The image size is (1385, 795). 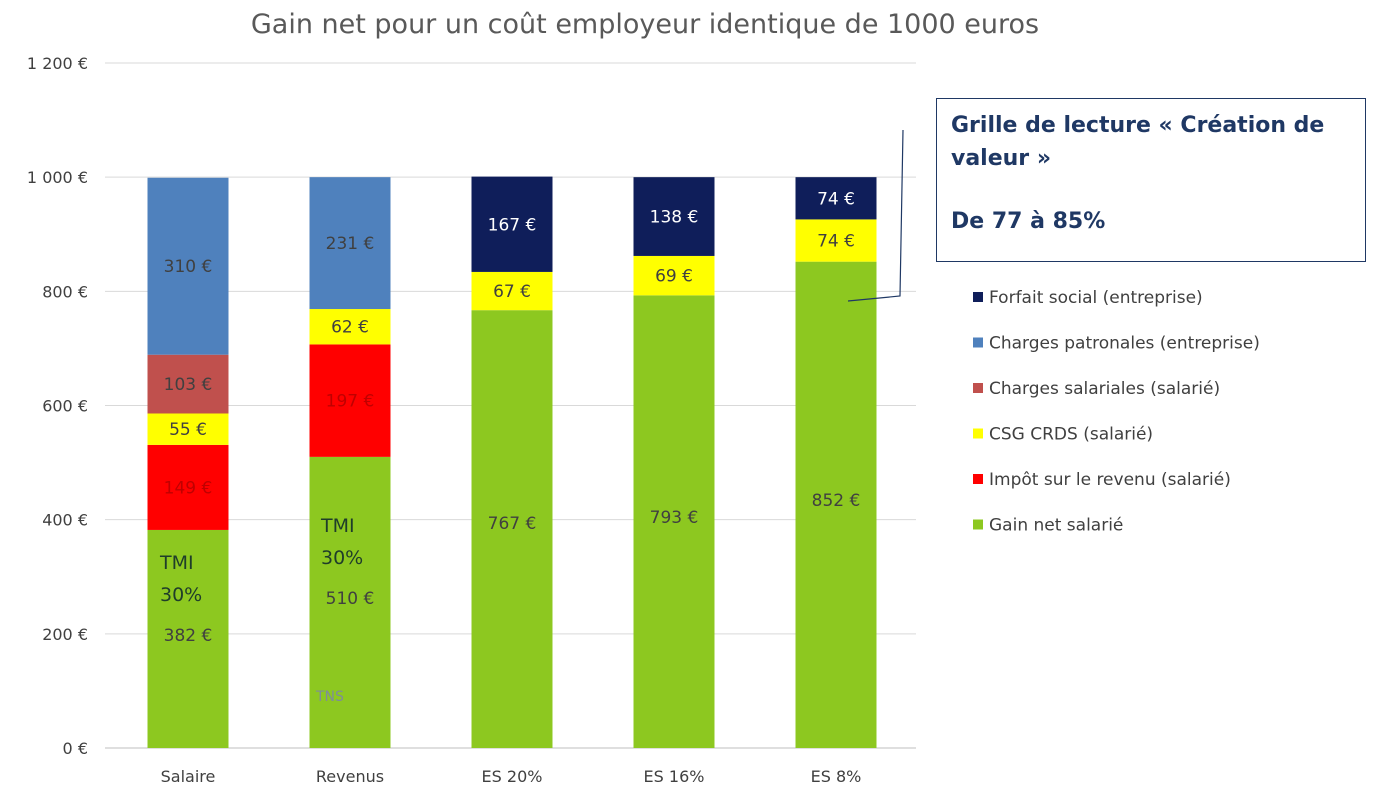 What do you see at coordinates (65, 406) in the screenshot?
I see `y-tick-label: 600 €` at bounding box center [65, 406].